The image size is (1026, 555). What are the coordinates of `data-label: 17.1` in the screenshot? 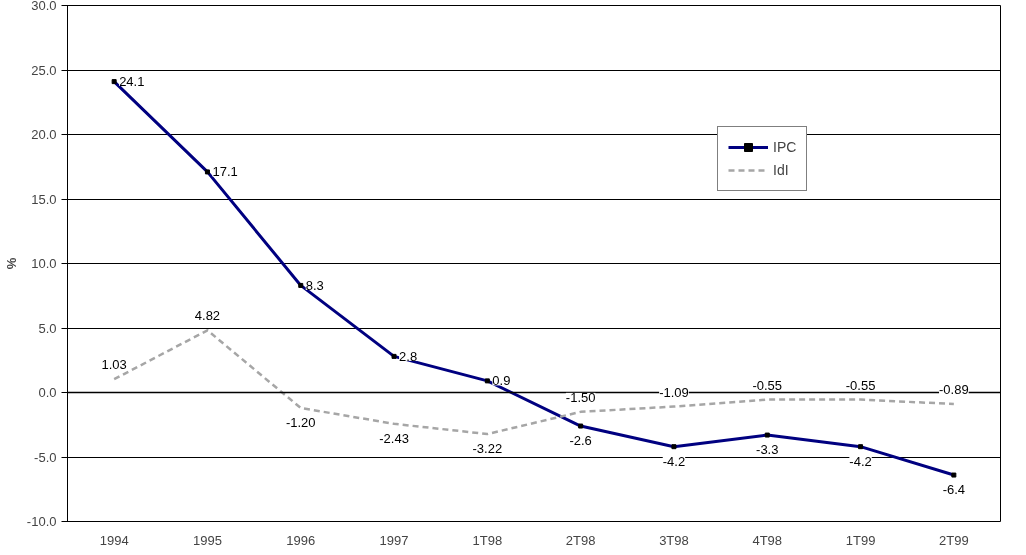 It's located at (225, 172).